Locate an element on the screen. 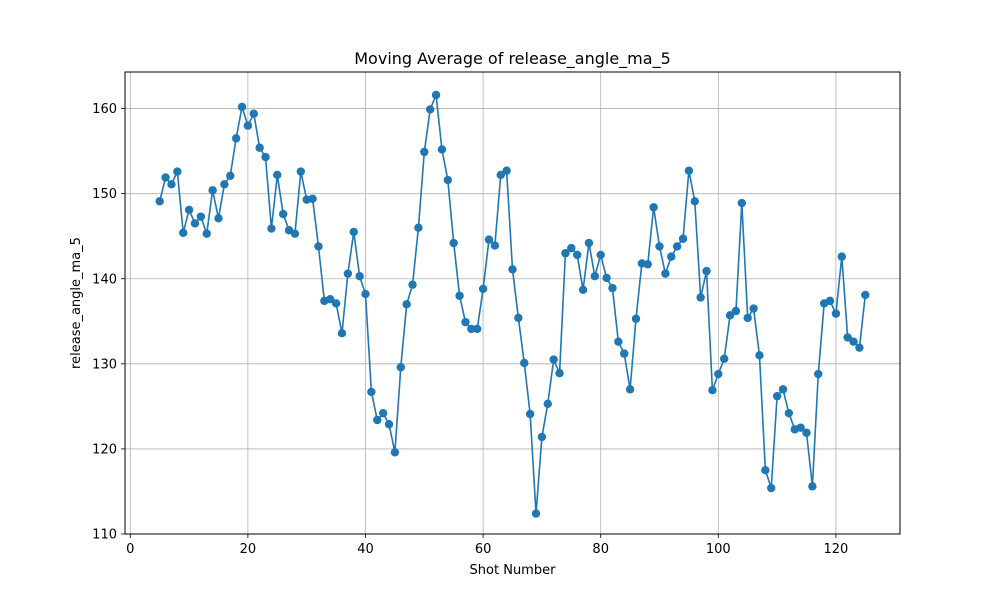 The height and width of the screenshot is (600, 1000). y-tick-label: 110 is located at coordinates (104, 535).